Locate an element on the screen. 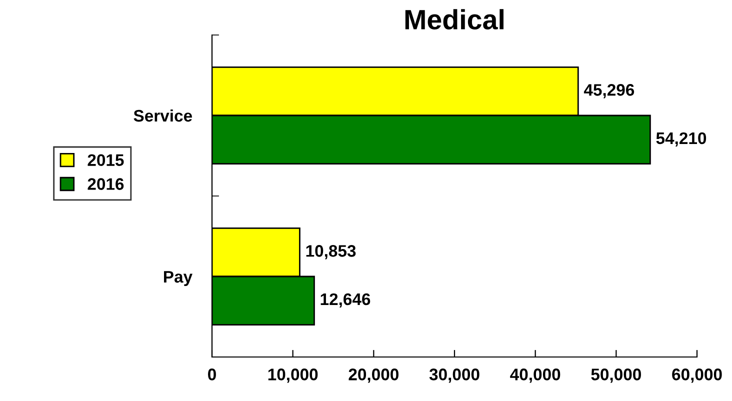 The image size is (732, 401). data-label: 12,646 is located at coordinates (345, 300).